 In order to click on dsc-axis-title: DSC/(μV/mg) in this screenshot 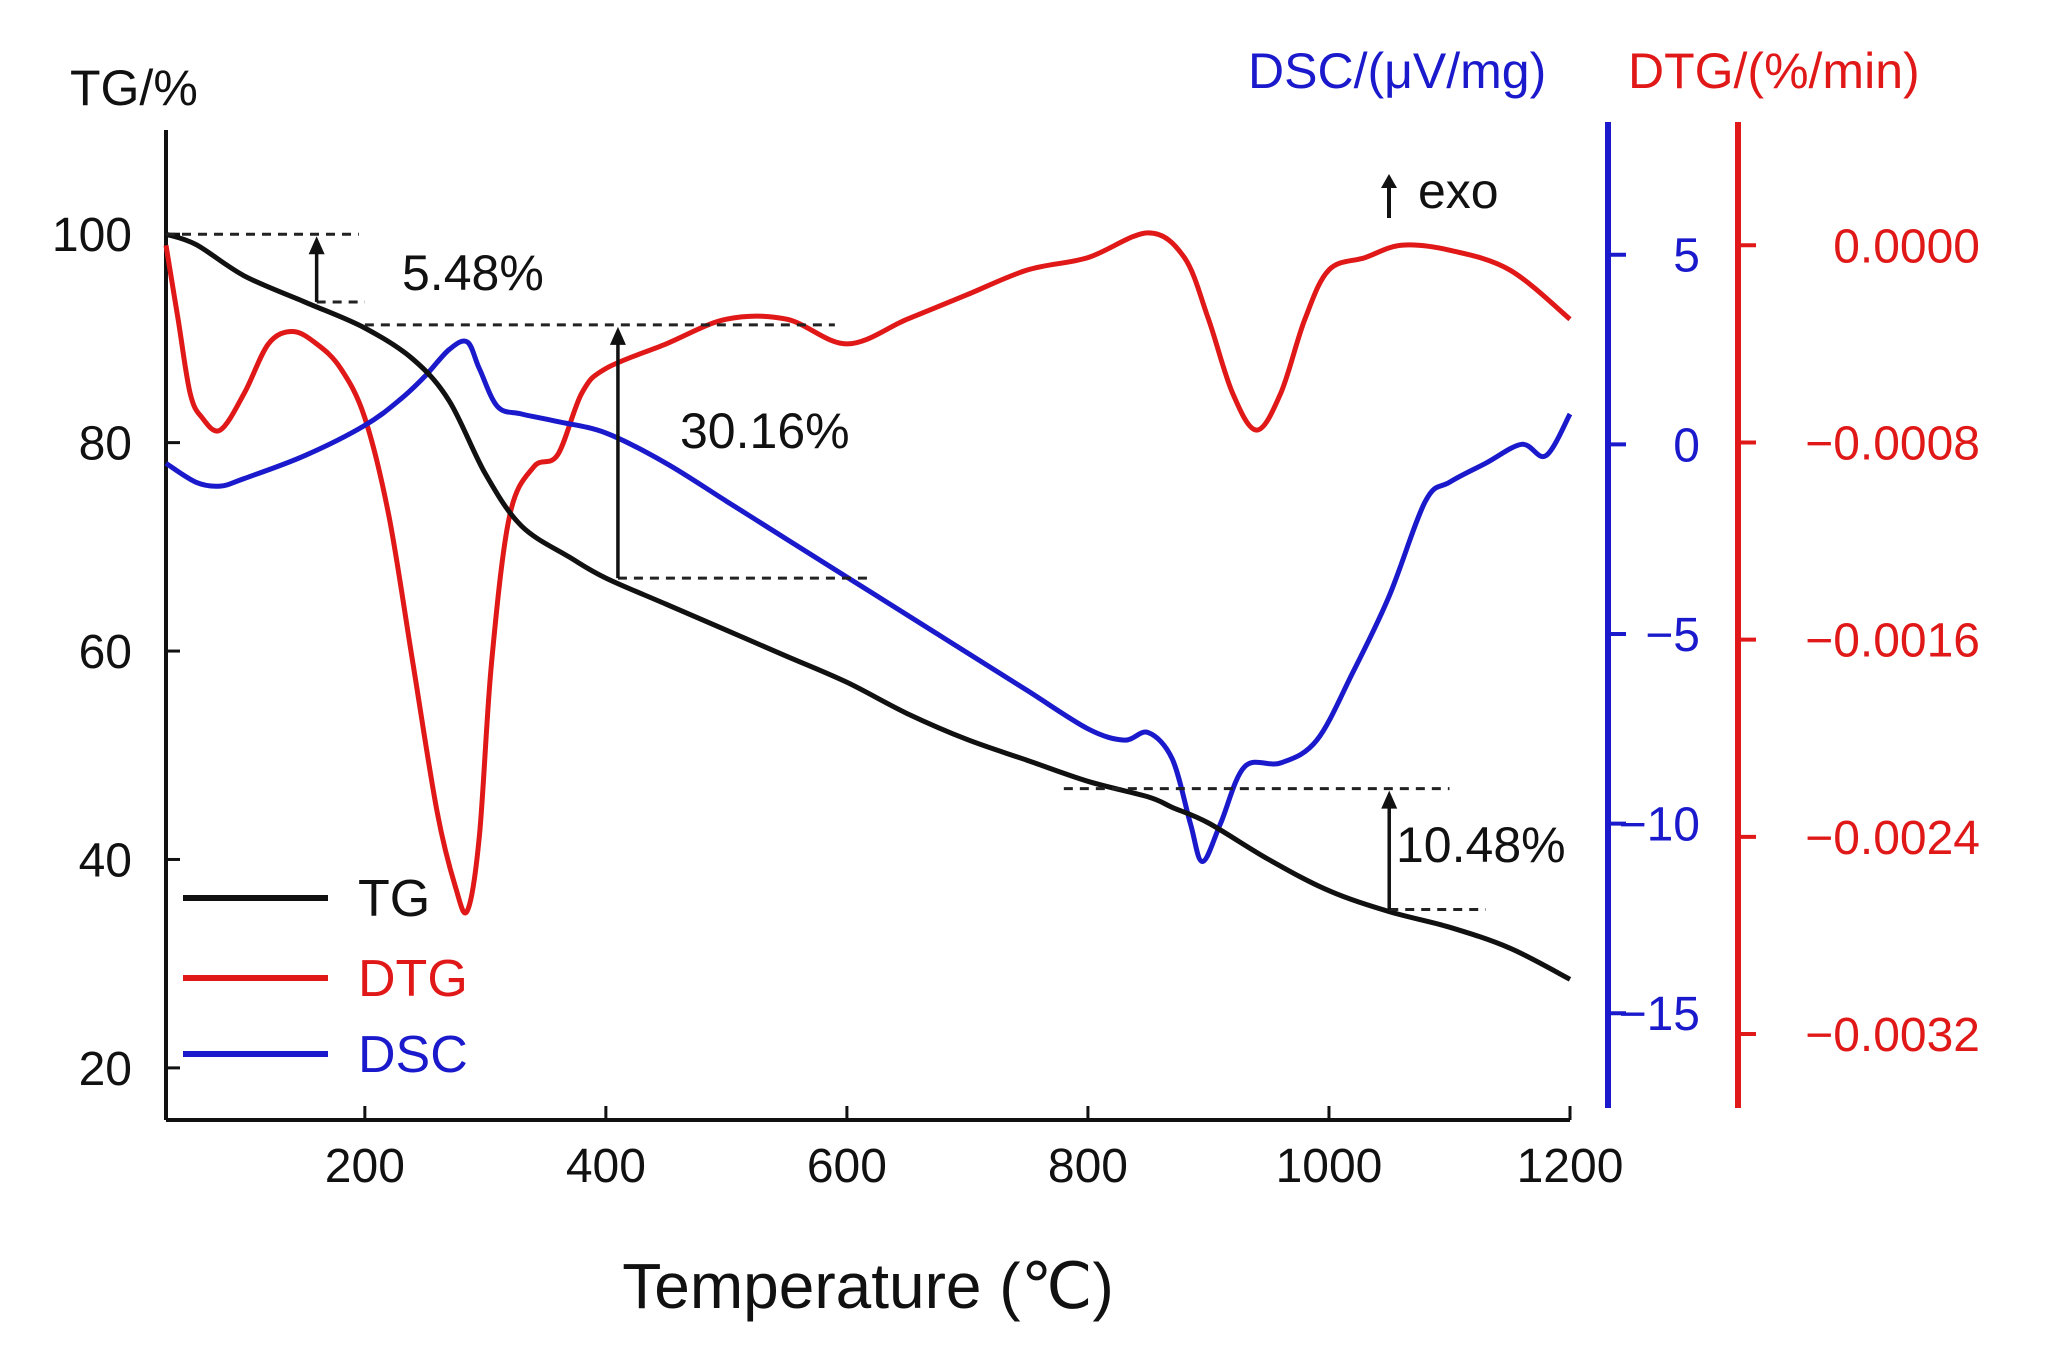, I will do `click(1397, 71)`.